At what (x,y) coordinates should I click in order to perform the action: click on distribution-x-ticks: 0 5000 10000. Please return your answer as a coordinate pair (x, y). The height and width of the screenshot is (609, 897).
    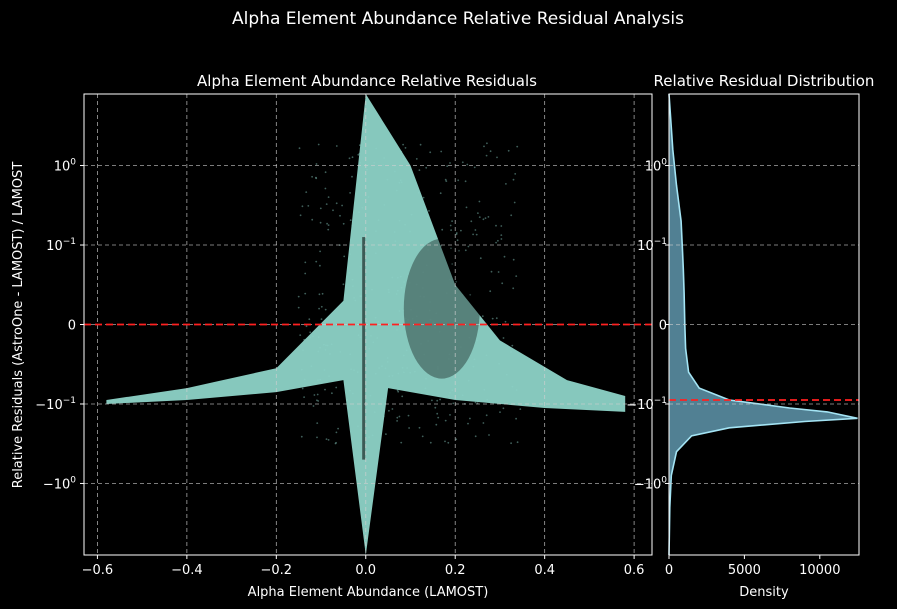
    Looking at the image, I should click on (752, 566).